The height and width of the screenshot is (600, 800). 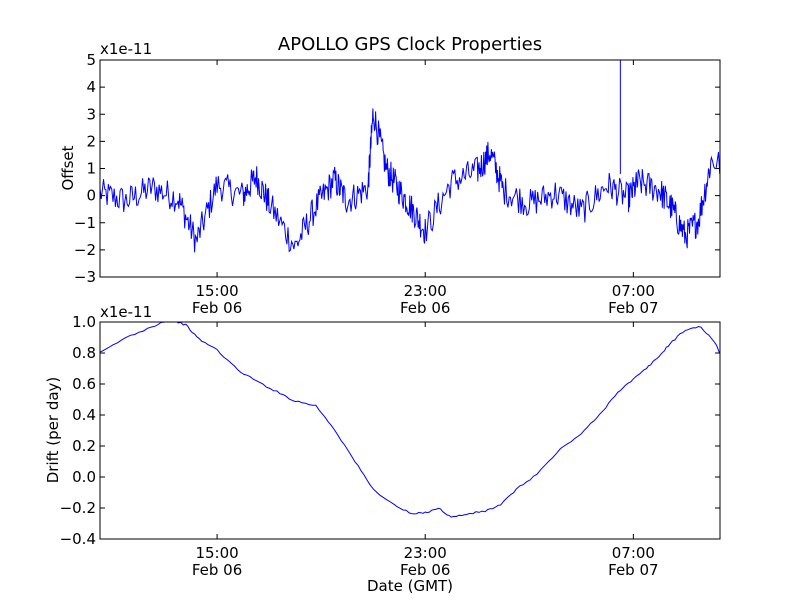 I want to click on drift-ytick-label: −0.4, so click(x=78, y=539).